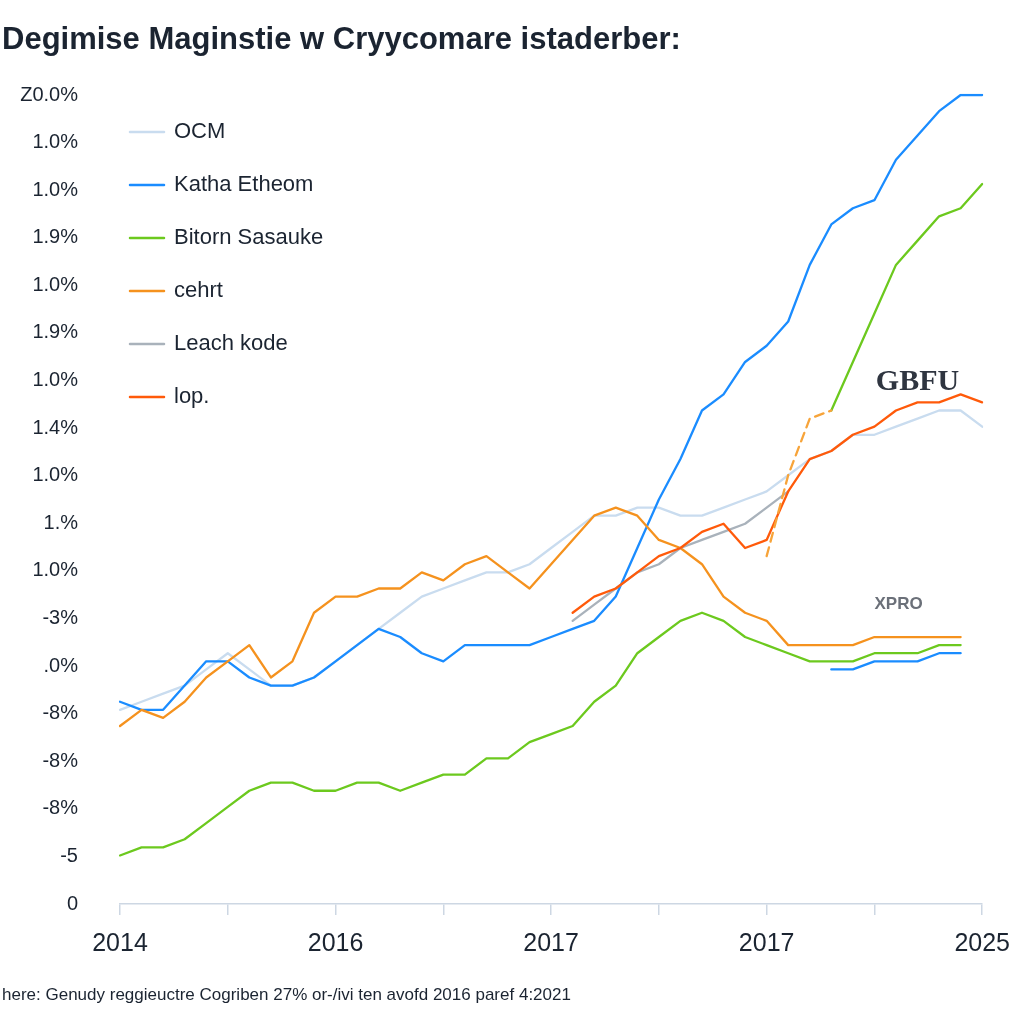 This screenshot has width=1024, height=1024. What do you see at coordinates (249, 237) in the screenshot?
I see `legend-label: Bitorn Sasauke` at bounding box center [249, 237].